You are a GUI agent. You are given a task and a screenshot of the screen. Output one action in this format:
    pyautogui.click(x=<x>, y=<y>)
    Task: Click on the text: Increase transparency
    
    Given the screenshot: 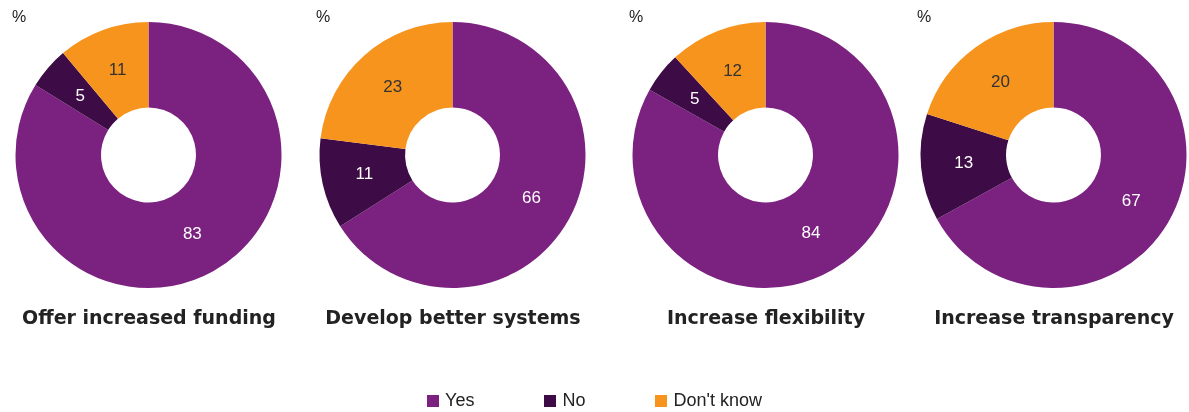 What is the action you would take?
    pyautogui.click(x=1054, y=317)
    